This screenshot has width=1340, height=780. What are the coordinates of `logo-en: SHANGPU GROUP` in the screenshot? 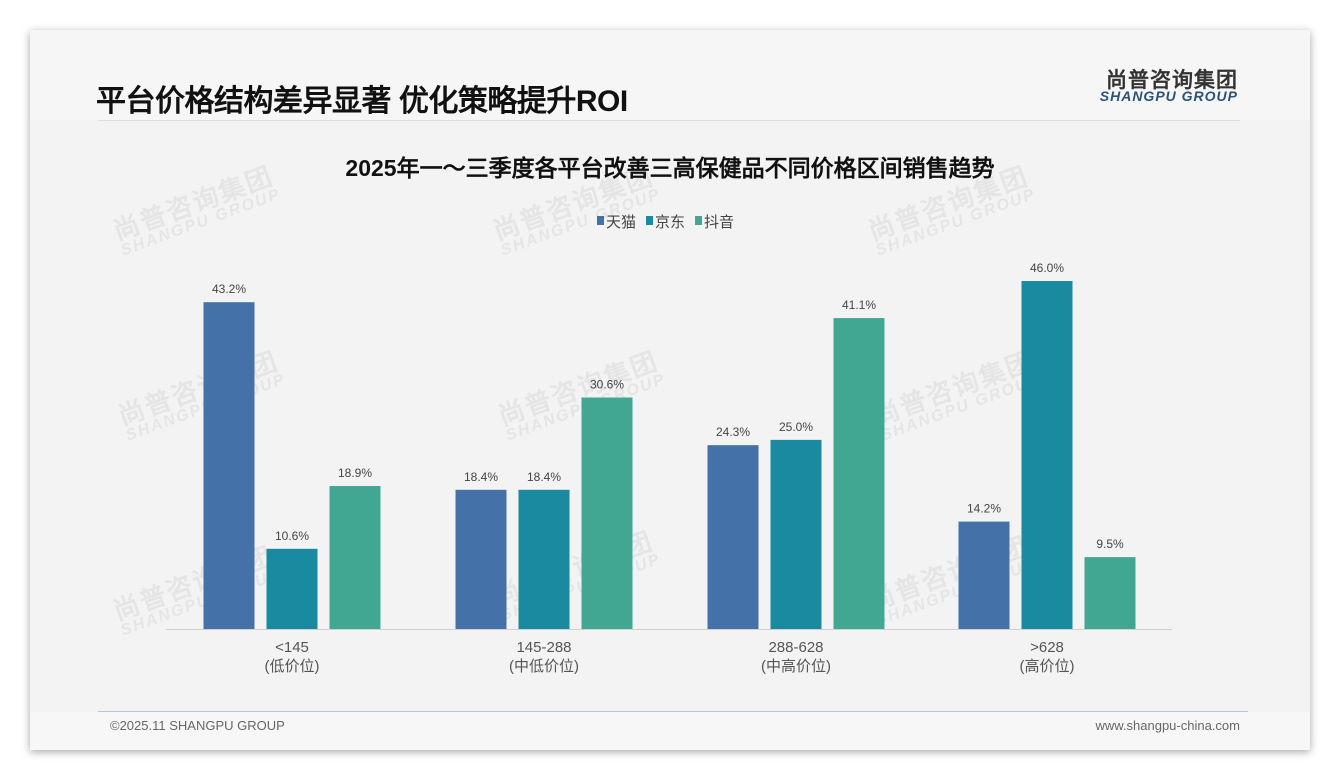 It's located at (1168, 96).